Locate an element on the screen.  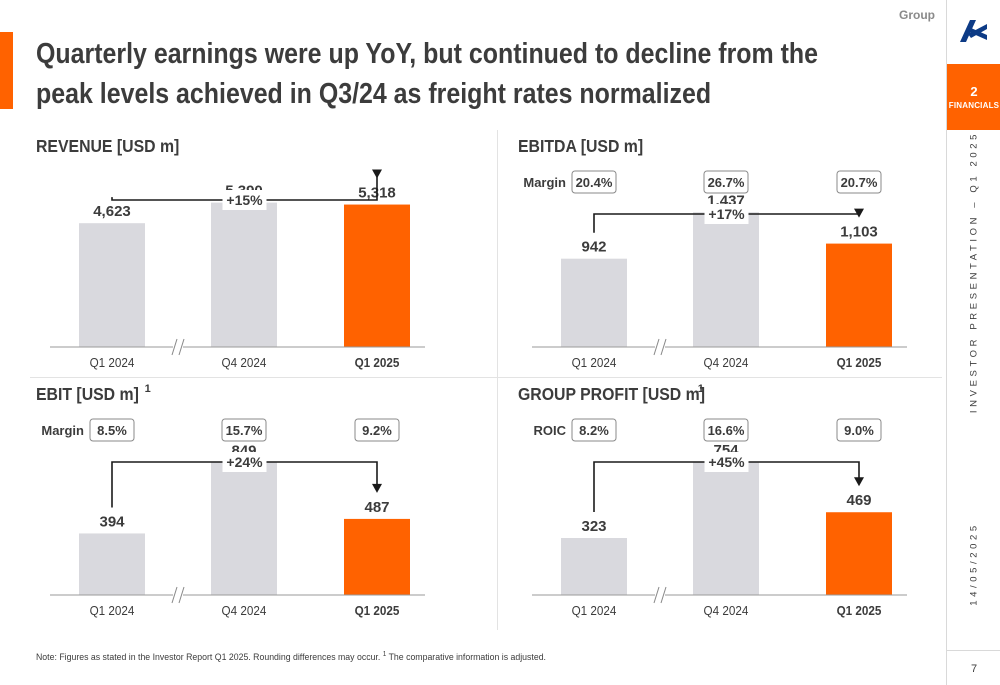
sidebar-divider-bottom is located at coordinates (973, 650).